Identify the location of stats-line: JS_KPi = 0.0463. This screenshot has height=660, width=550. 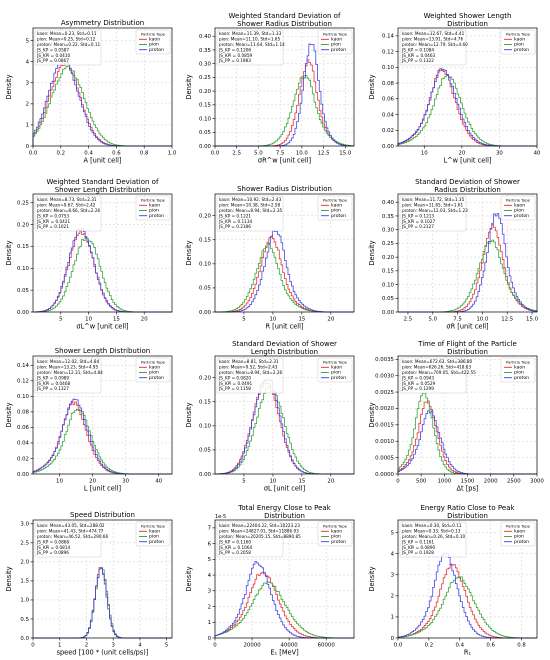
(418, 55).